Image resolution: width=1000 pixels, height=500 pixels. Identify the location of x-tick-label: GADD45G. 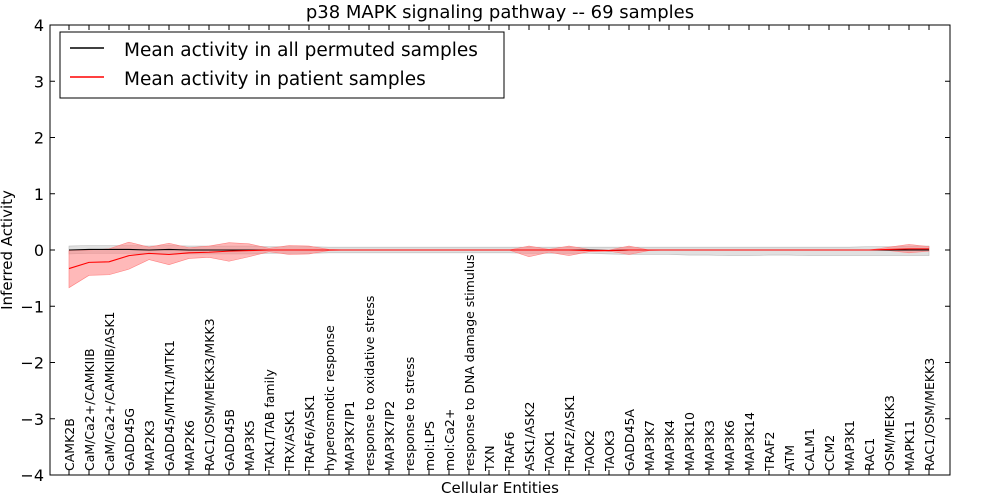
(129, 439).